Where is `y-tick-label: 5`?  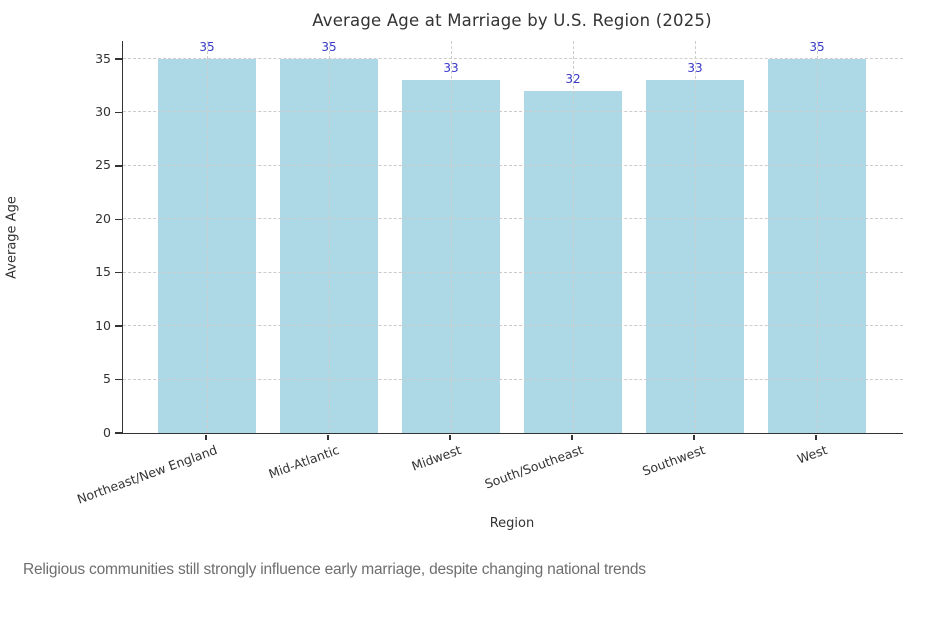
y-tick-label: 5 is located at coordinates (107, 379).